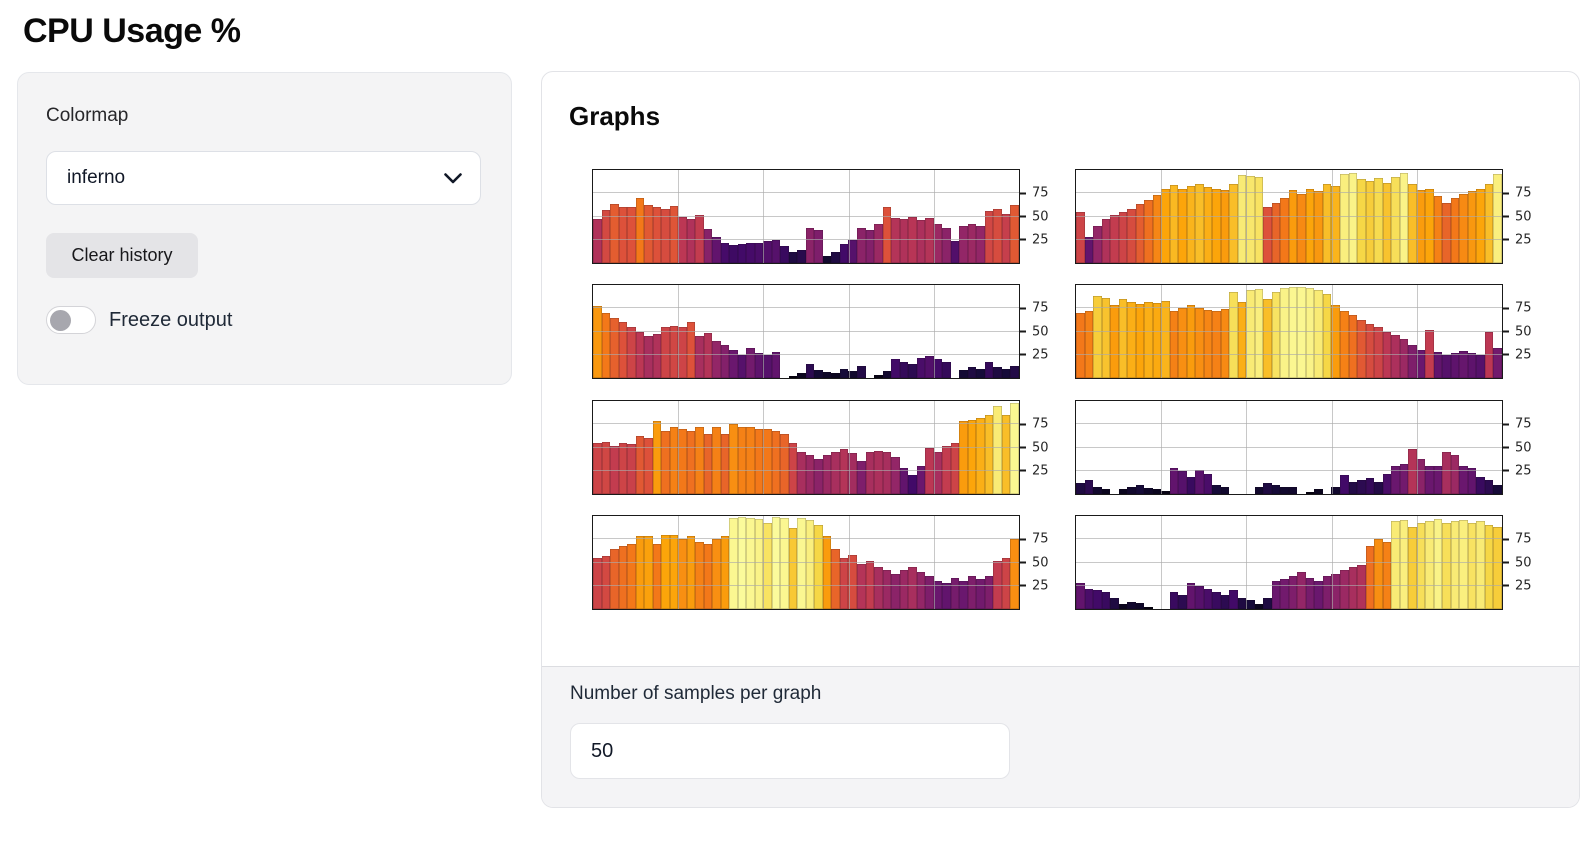 This screenshot has height=847, width=1596. I want to click on freeze-output-toggle, so click(71, 320).